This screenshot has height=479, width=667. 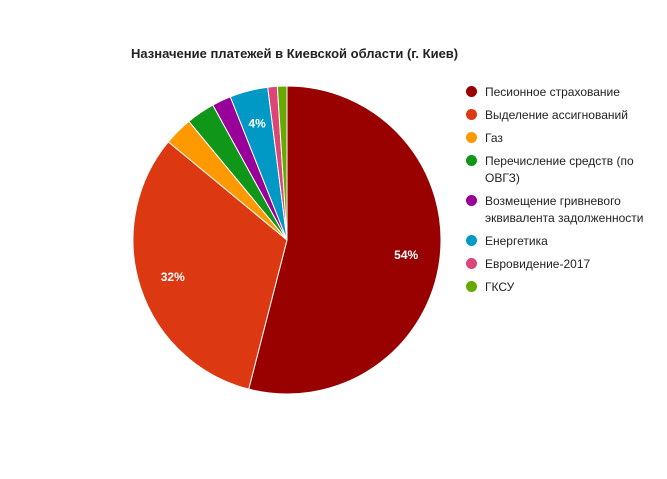 What do you see at coordinates (406, 255) in the screenshot?
I see `slice-data-label-0: 54%` at bounding box center [406, 255].